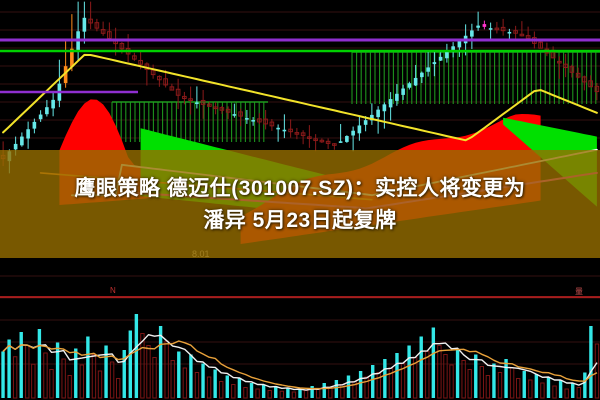 The image size is (600, 400). I want to click on volume-right-marker: 量, so click(579, 291).